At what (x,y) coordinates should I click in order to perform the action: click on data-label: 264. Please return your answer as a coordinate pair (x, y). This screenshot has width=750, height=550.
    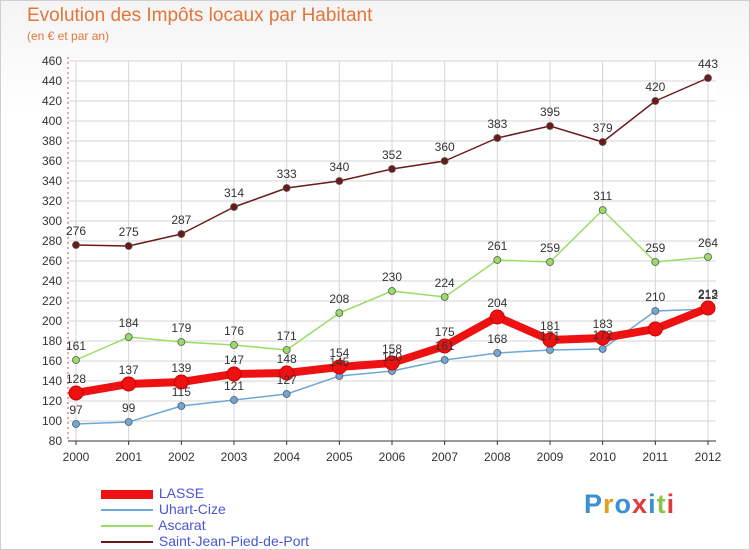
    Looking at the image, I should click on (708, 243).